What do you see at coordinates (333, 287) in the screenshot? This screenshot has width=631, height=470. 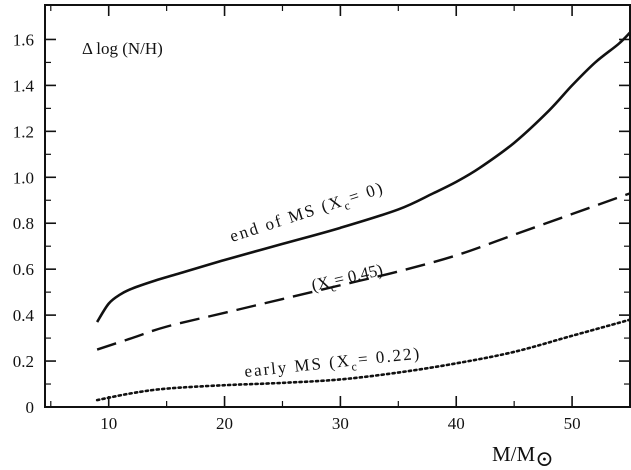 I see `label-xc-045-sub: c` at bounding box center [333, 287].